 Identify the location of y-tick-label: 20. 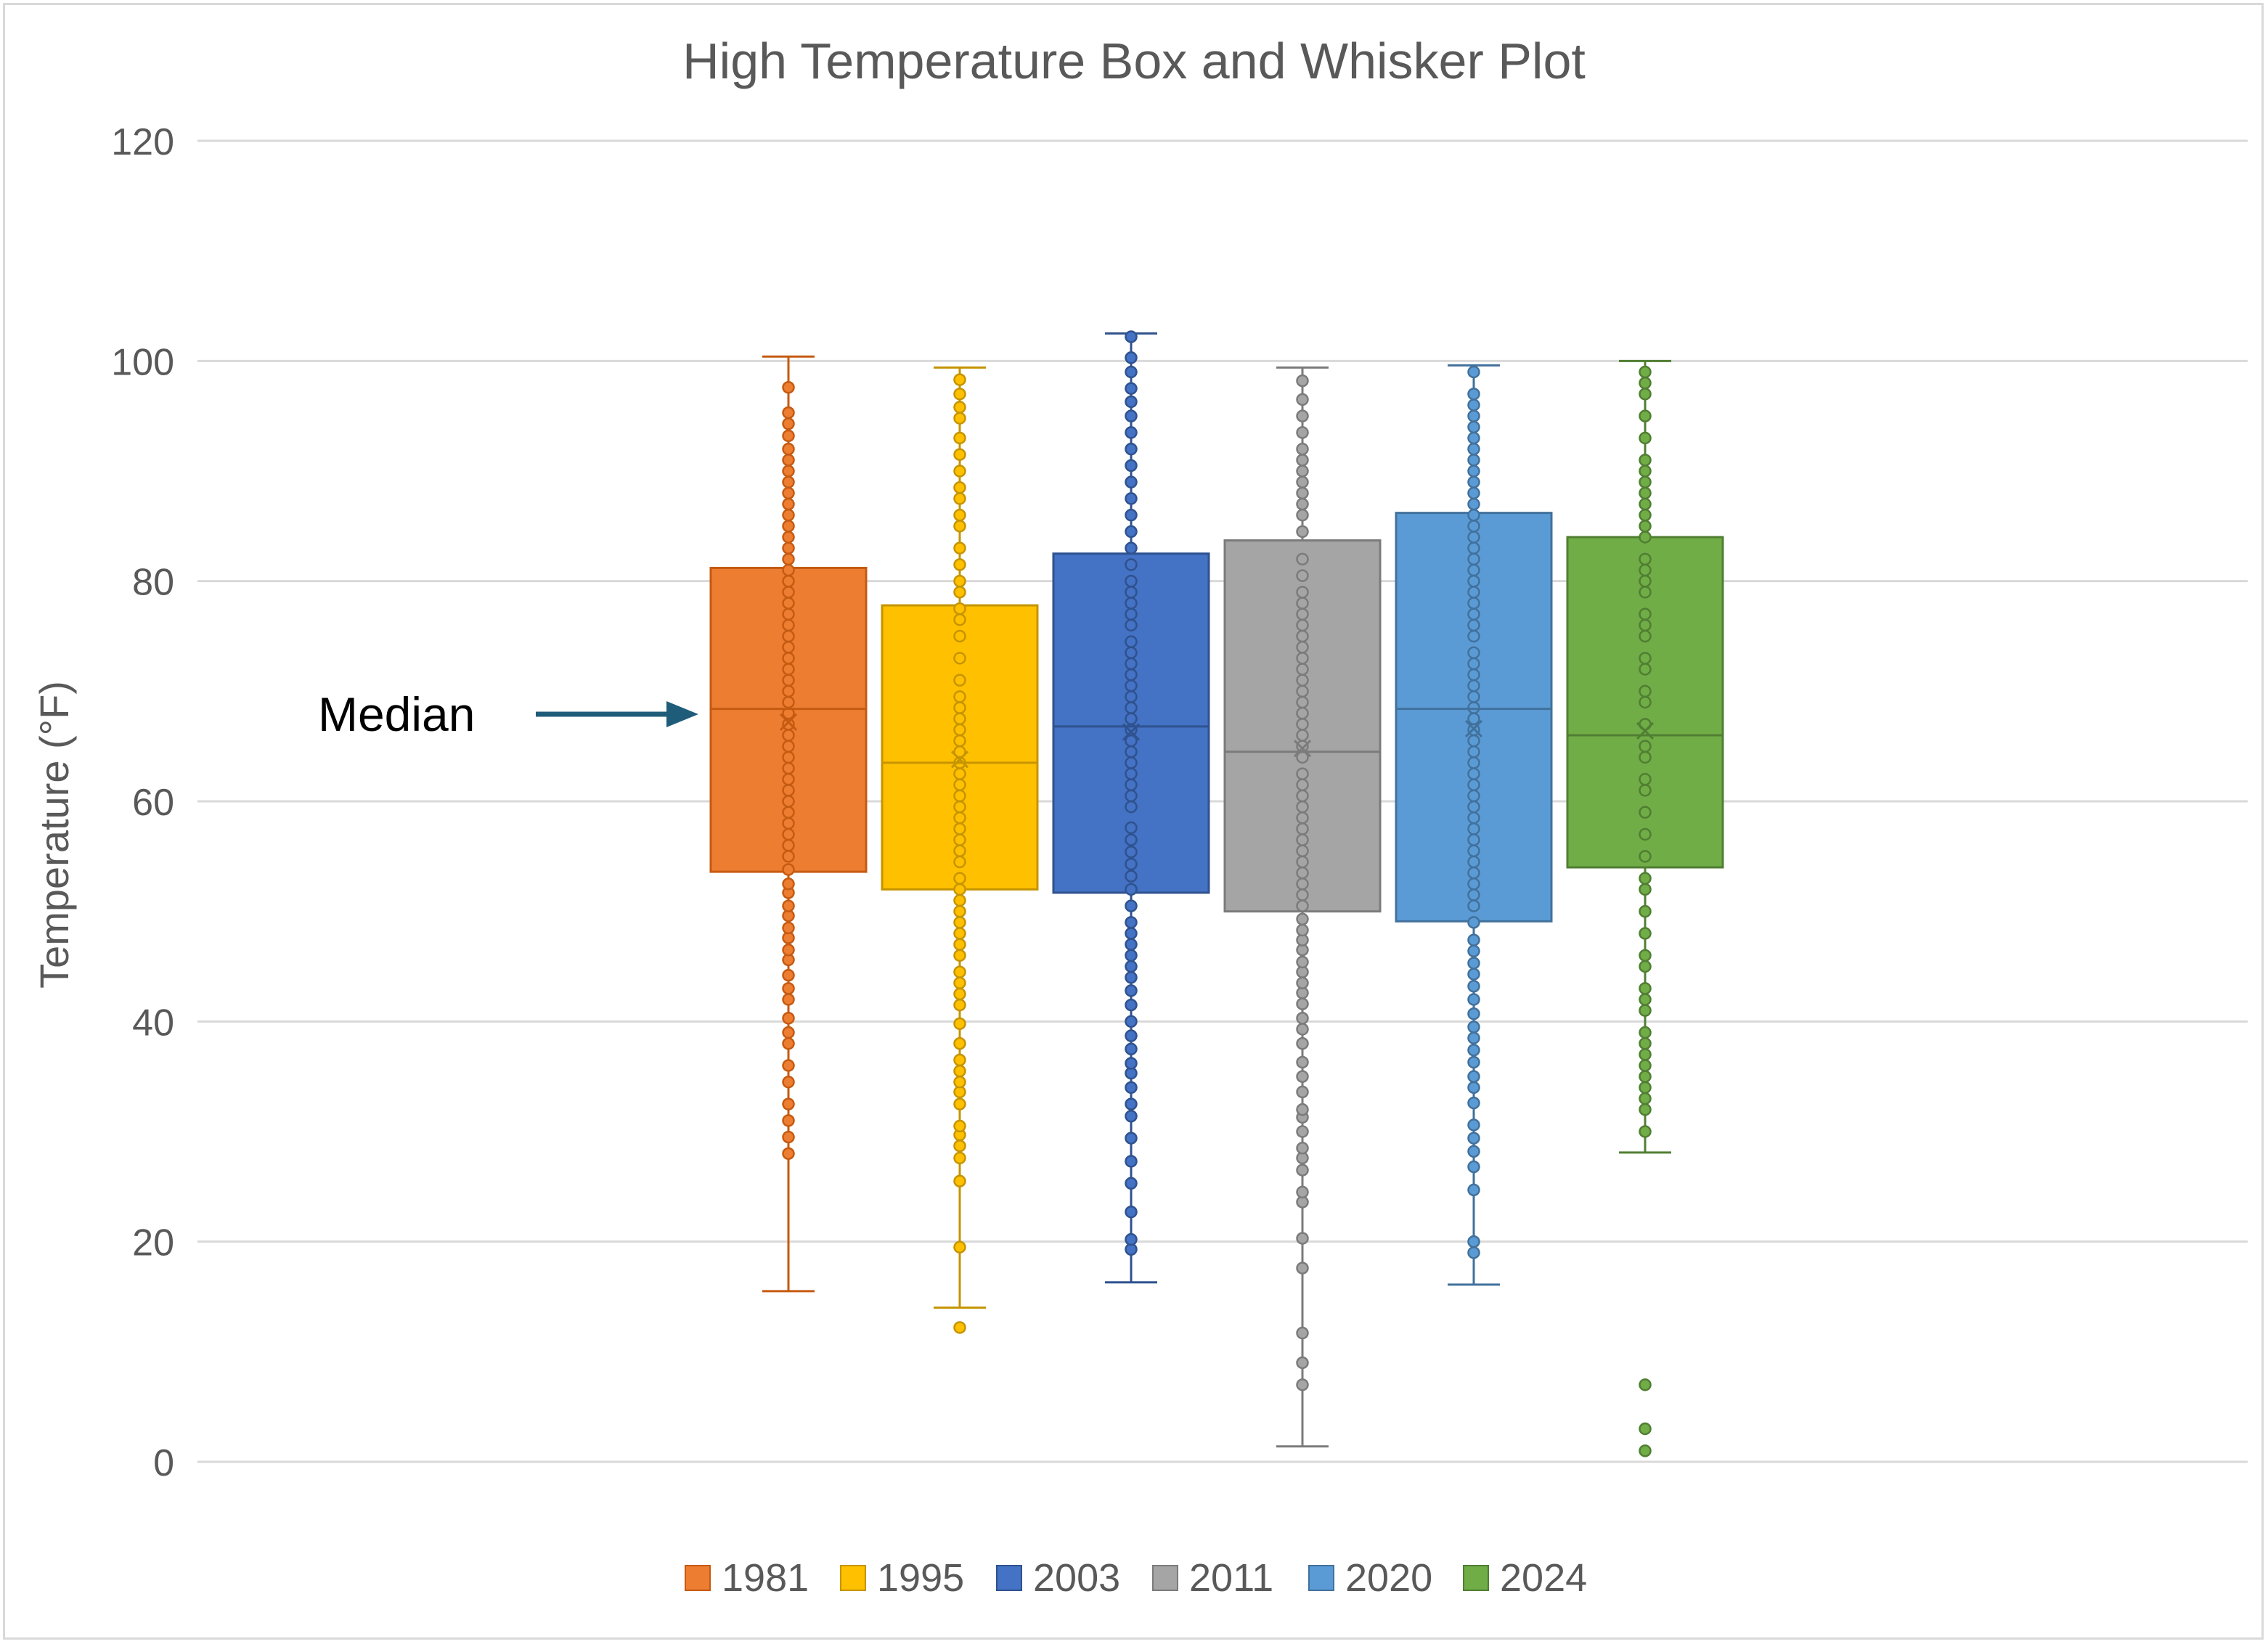
(153, 1243).